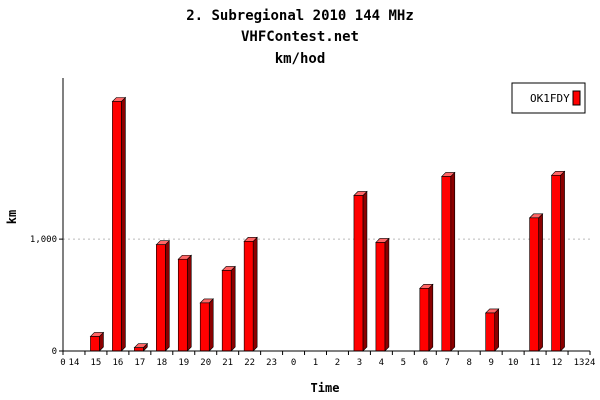 This screenshot has height=400, width=600. I want to click on x-tick-label: 4, so click(381, 363).